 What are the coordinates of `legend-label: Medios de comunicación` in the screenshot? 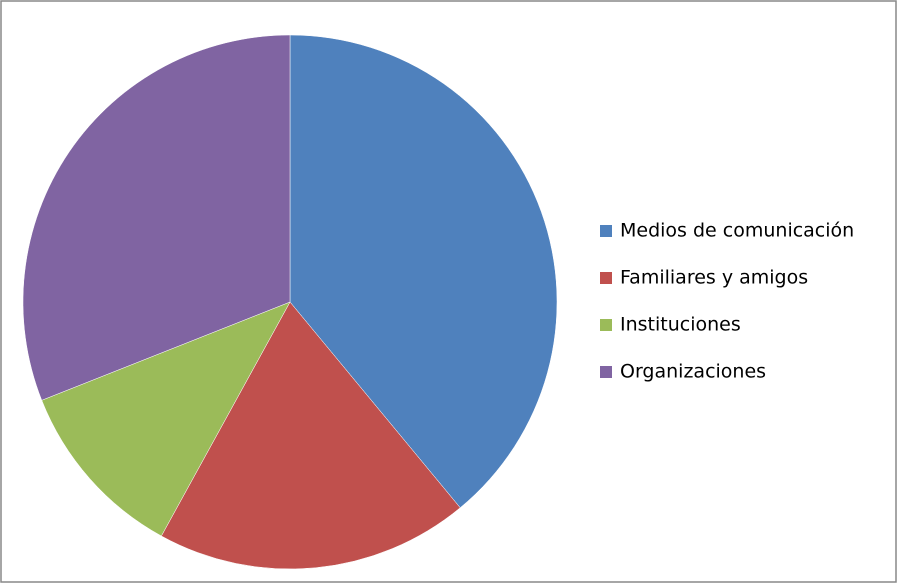 It's located at (737, 231).